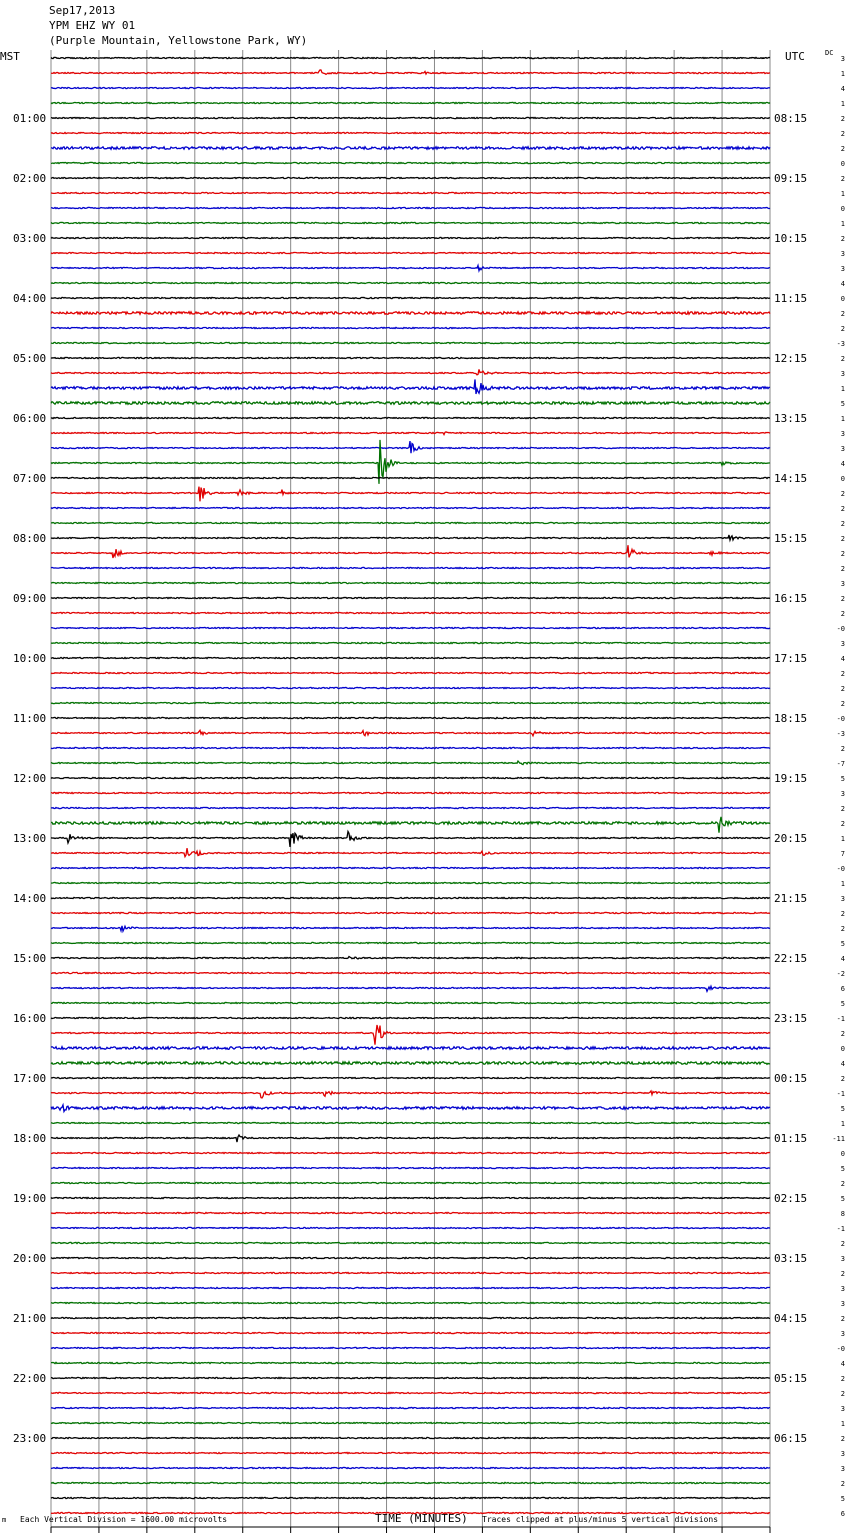  What do you see at coordinates (790, 1018) in the screenshot?
I see `utc-tick-label: 23:15` at bounding box center [790, 1018].